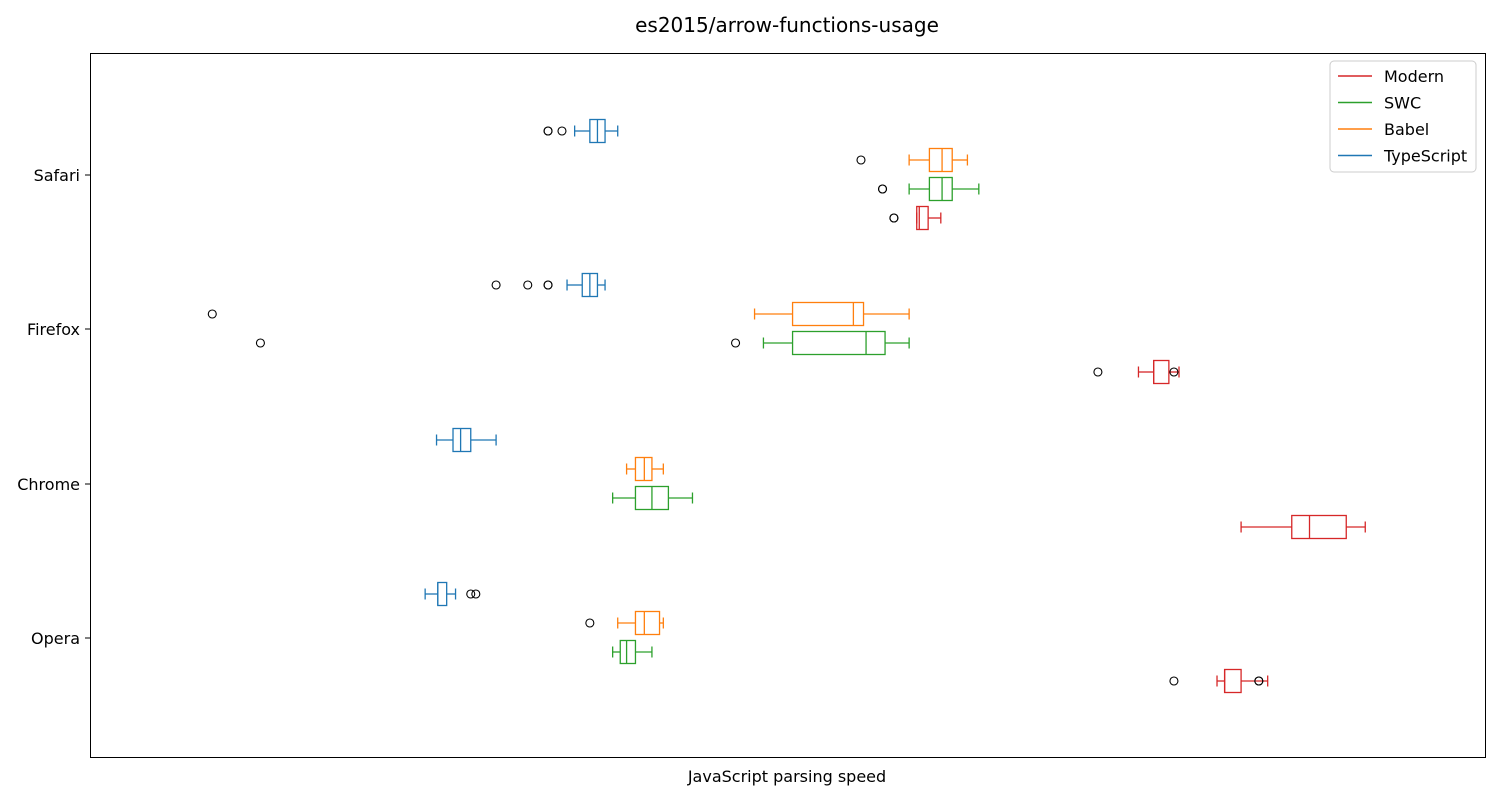  Describe the element at coordinates (644, 469) in the screenshot. I see `box-babel-chrome` at that location.